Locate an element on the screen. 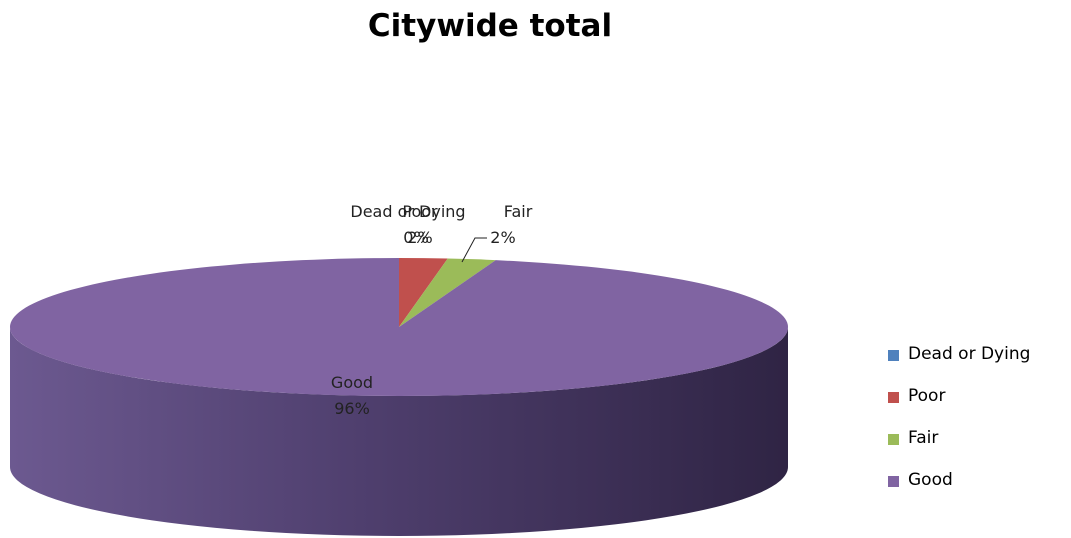 This screenshot has height=538, width=1071. legend-label-good: Good is located at coordinates (930, 480).